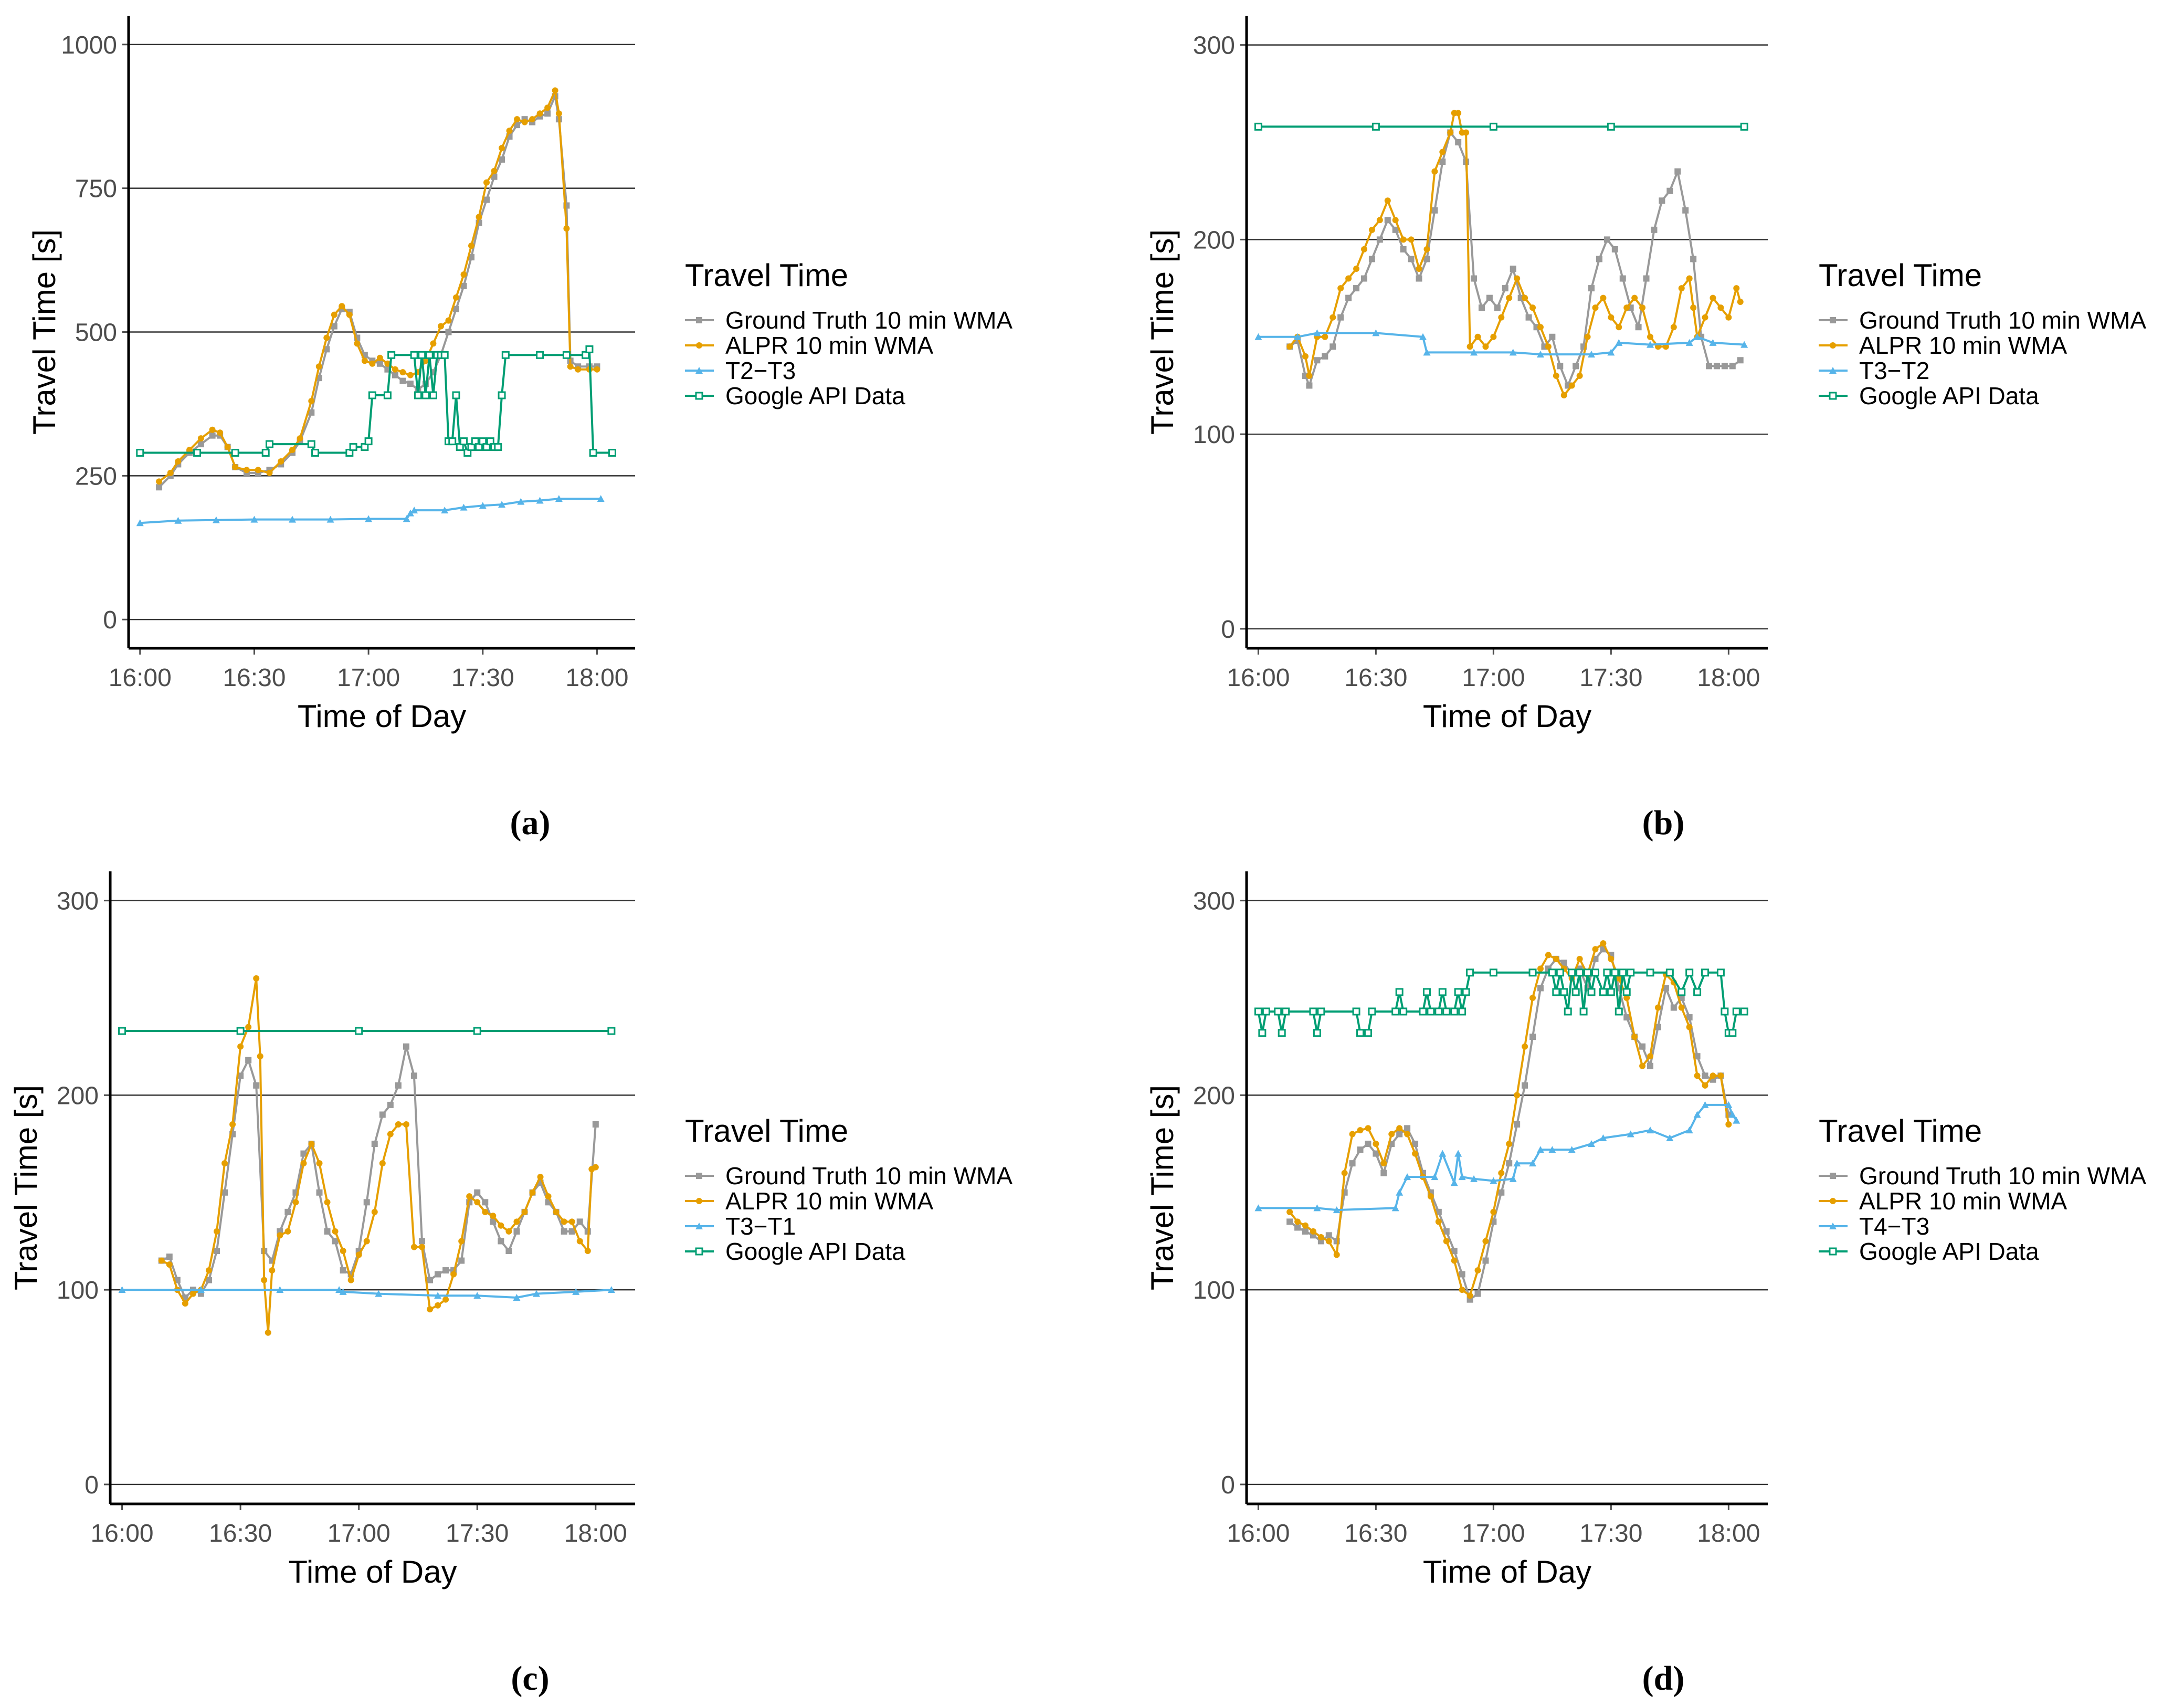  Describe the element at coordinates (96, 189) in the screenshot. I see `chart-a-ytick-label: 750` at that location.